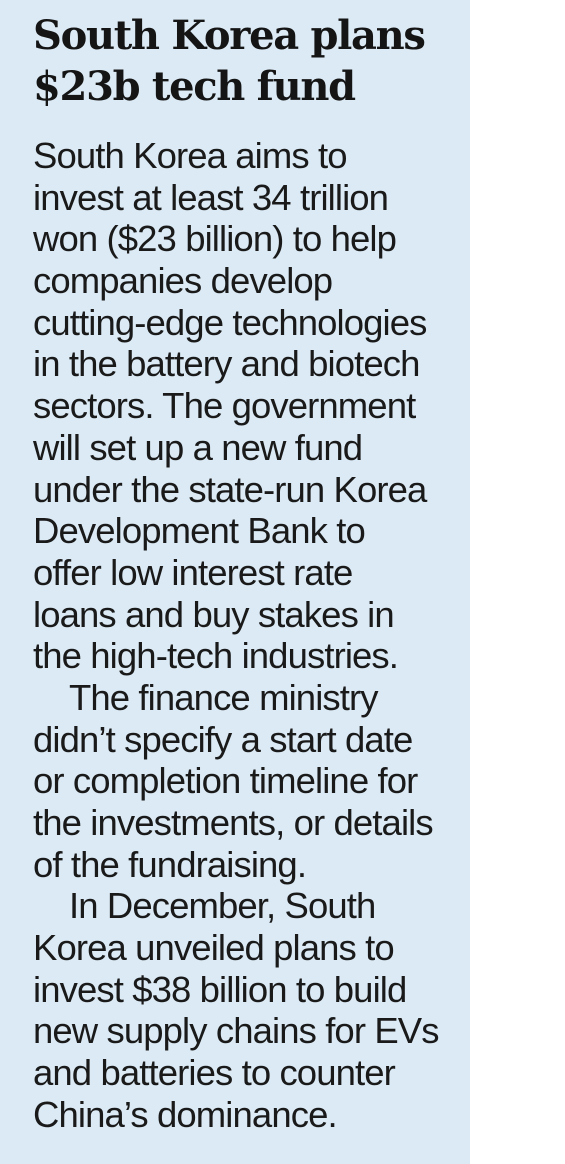 This screenshot has width=565, height=1164. I want to click on body-line: in the battery and biotech, so click(226, 364).